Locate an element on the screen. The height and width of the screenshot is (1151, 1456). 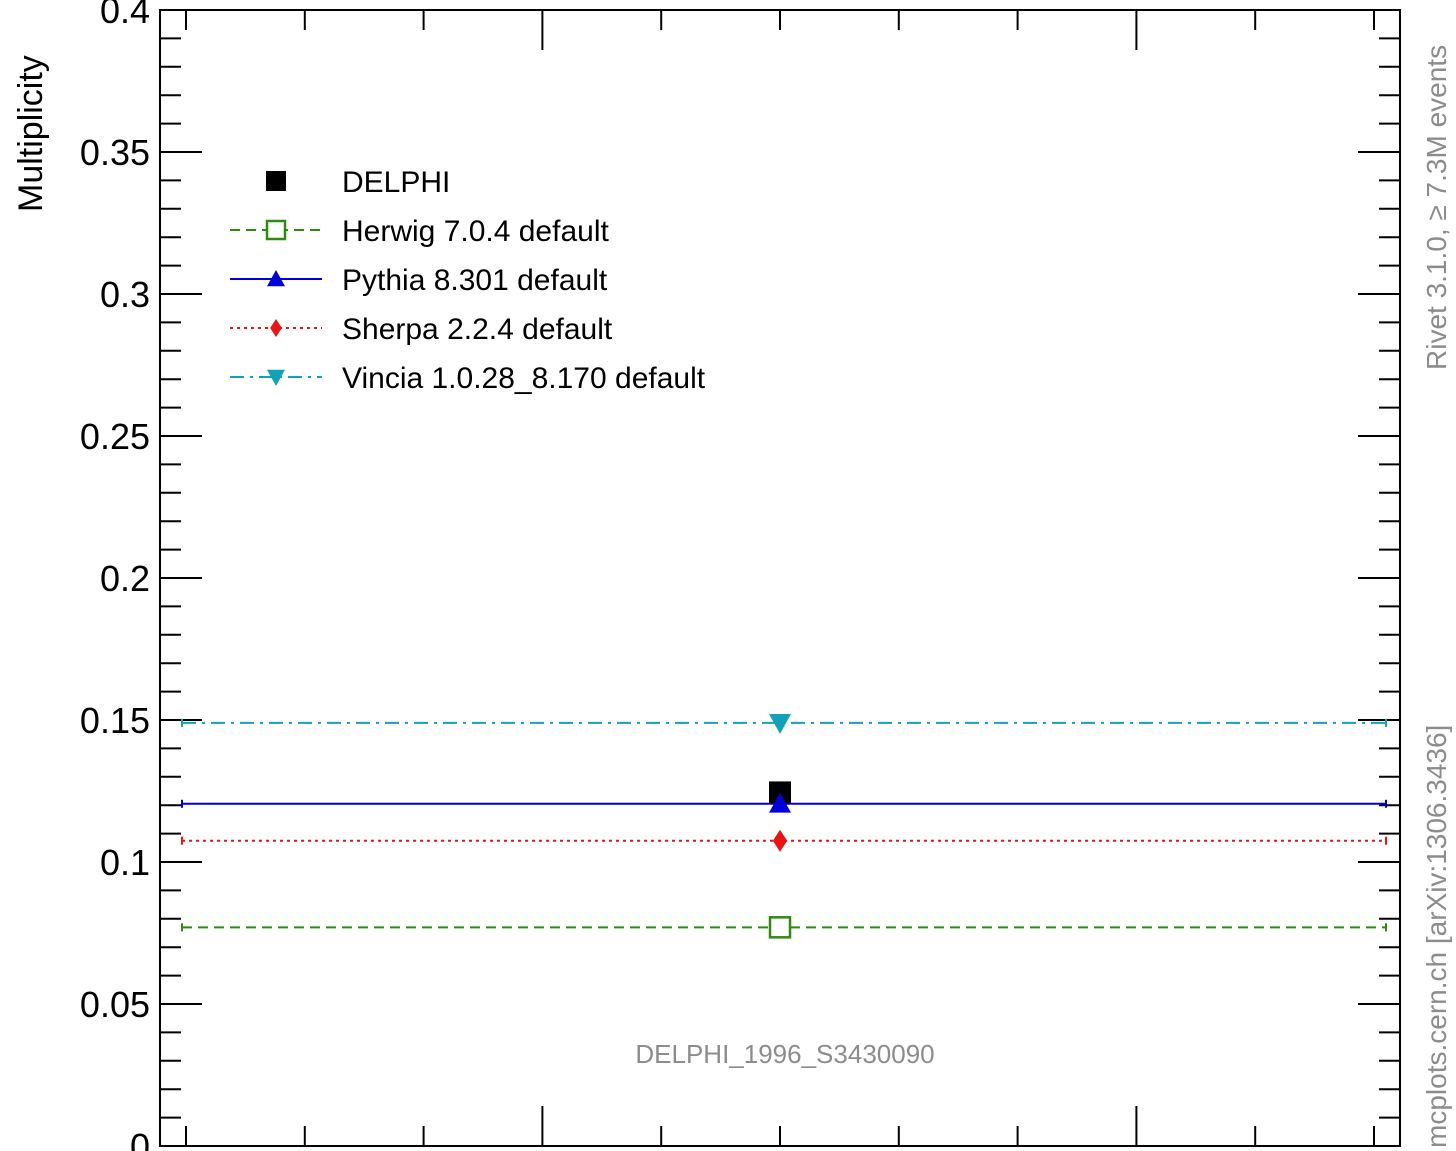
y-tick-label: 0.4 is located at coordinates (125, 15).